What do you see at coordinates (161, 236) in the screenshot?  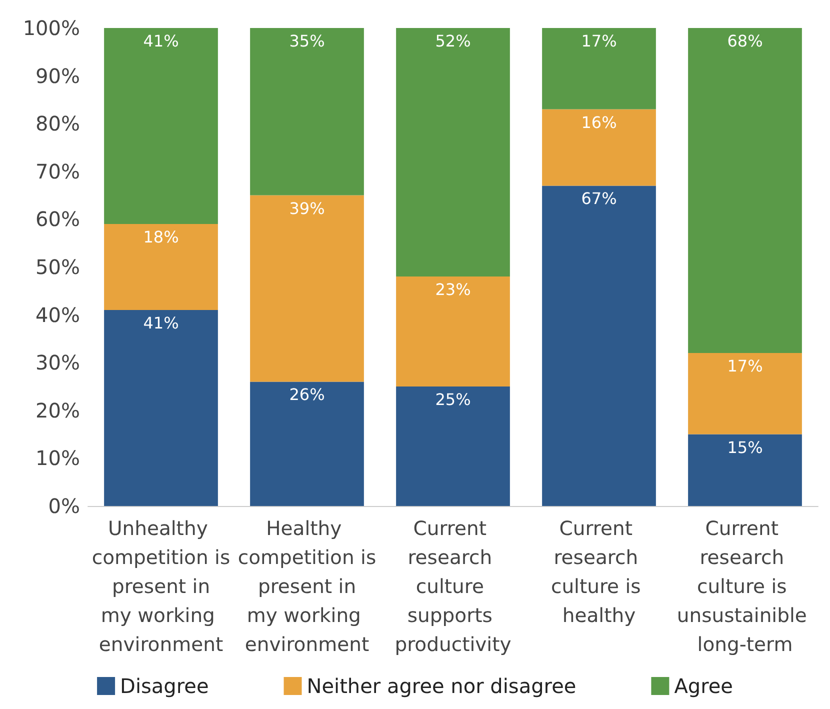 I see `data-label: 18%` at bounding box center [161, 236].